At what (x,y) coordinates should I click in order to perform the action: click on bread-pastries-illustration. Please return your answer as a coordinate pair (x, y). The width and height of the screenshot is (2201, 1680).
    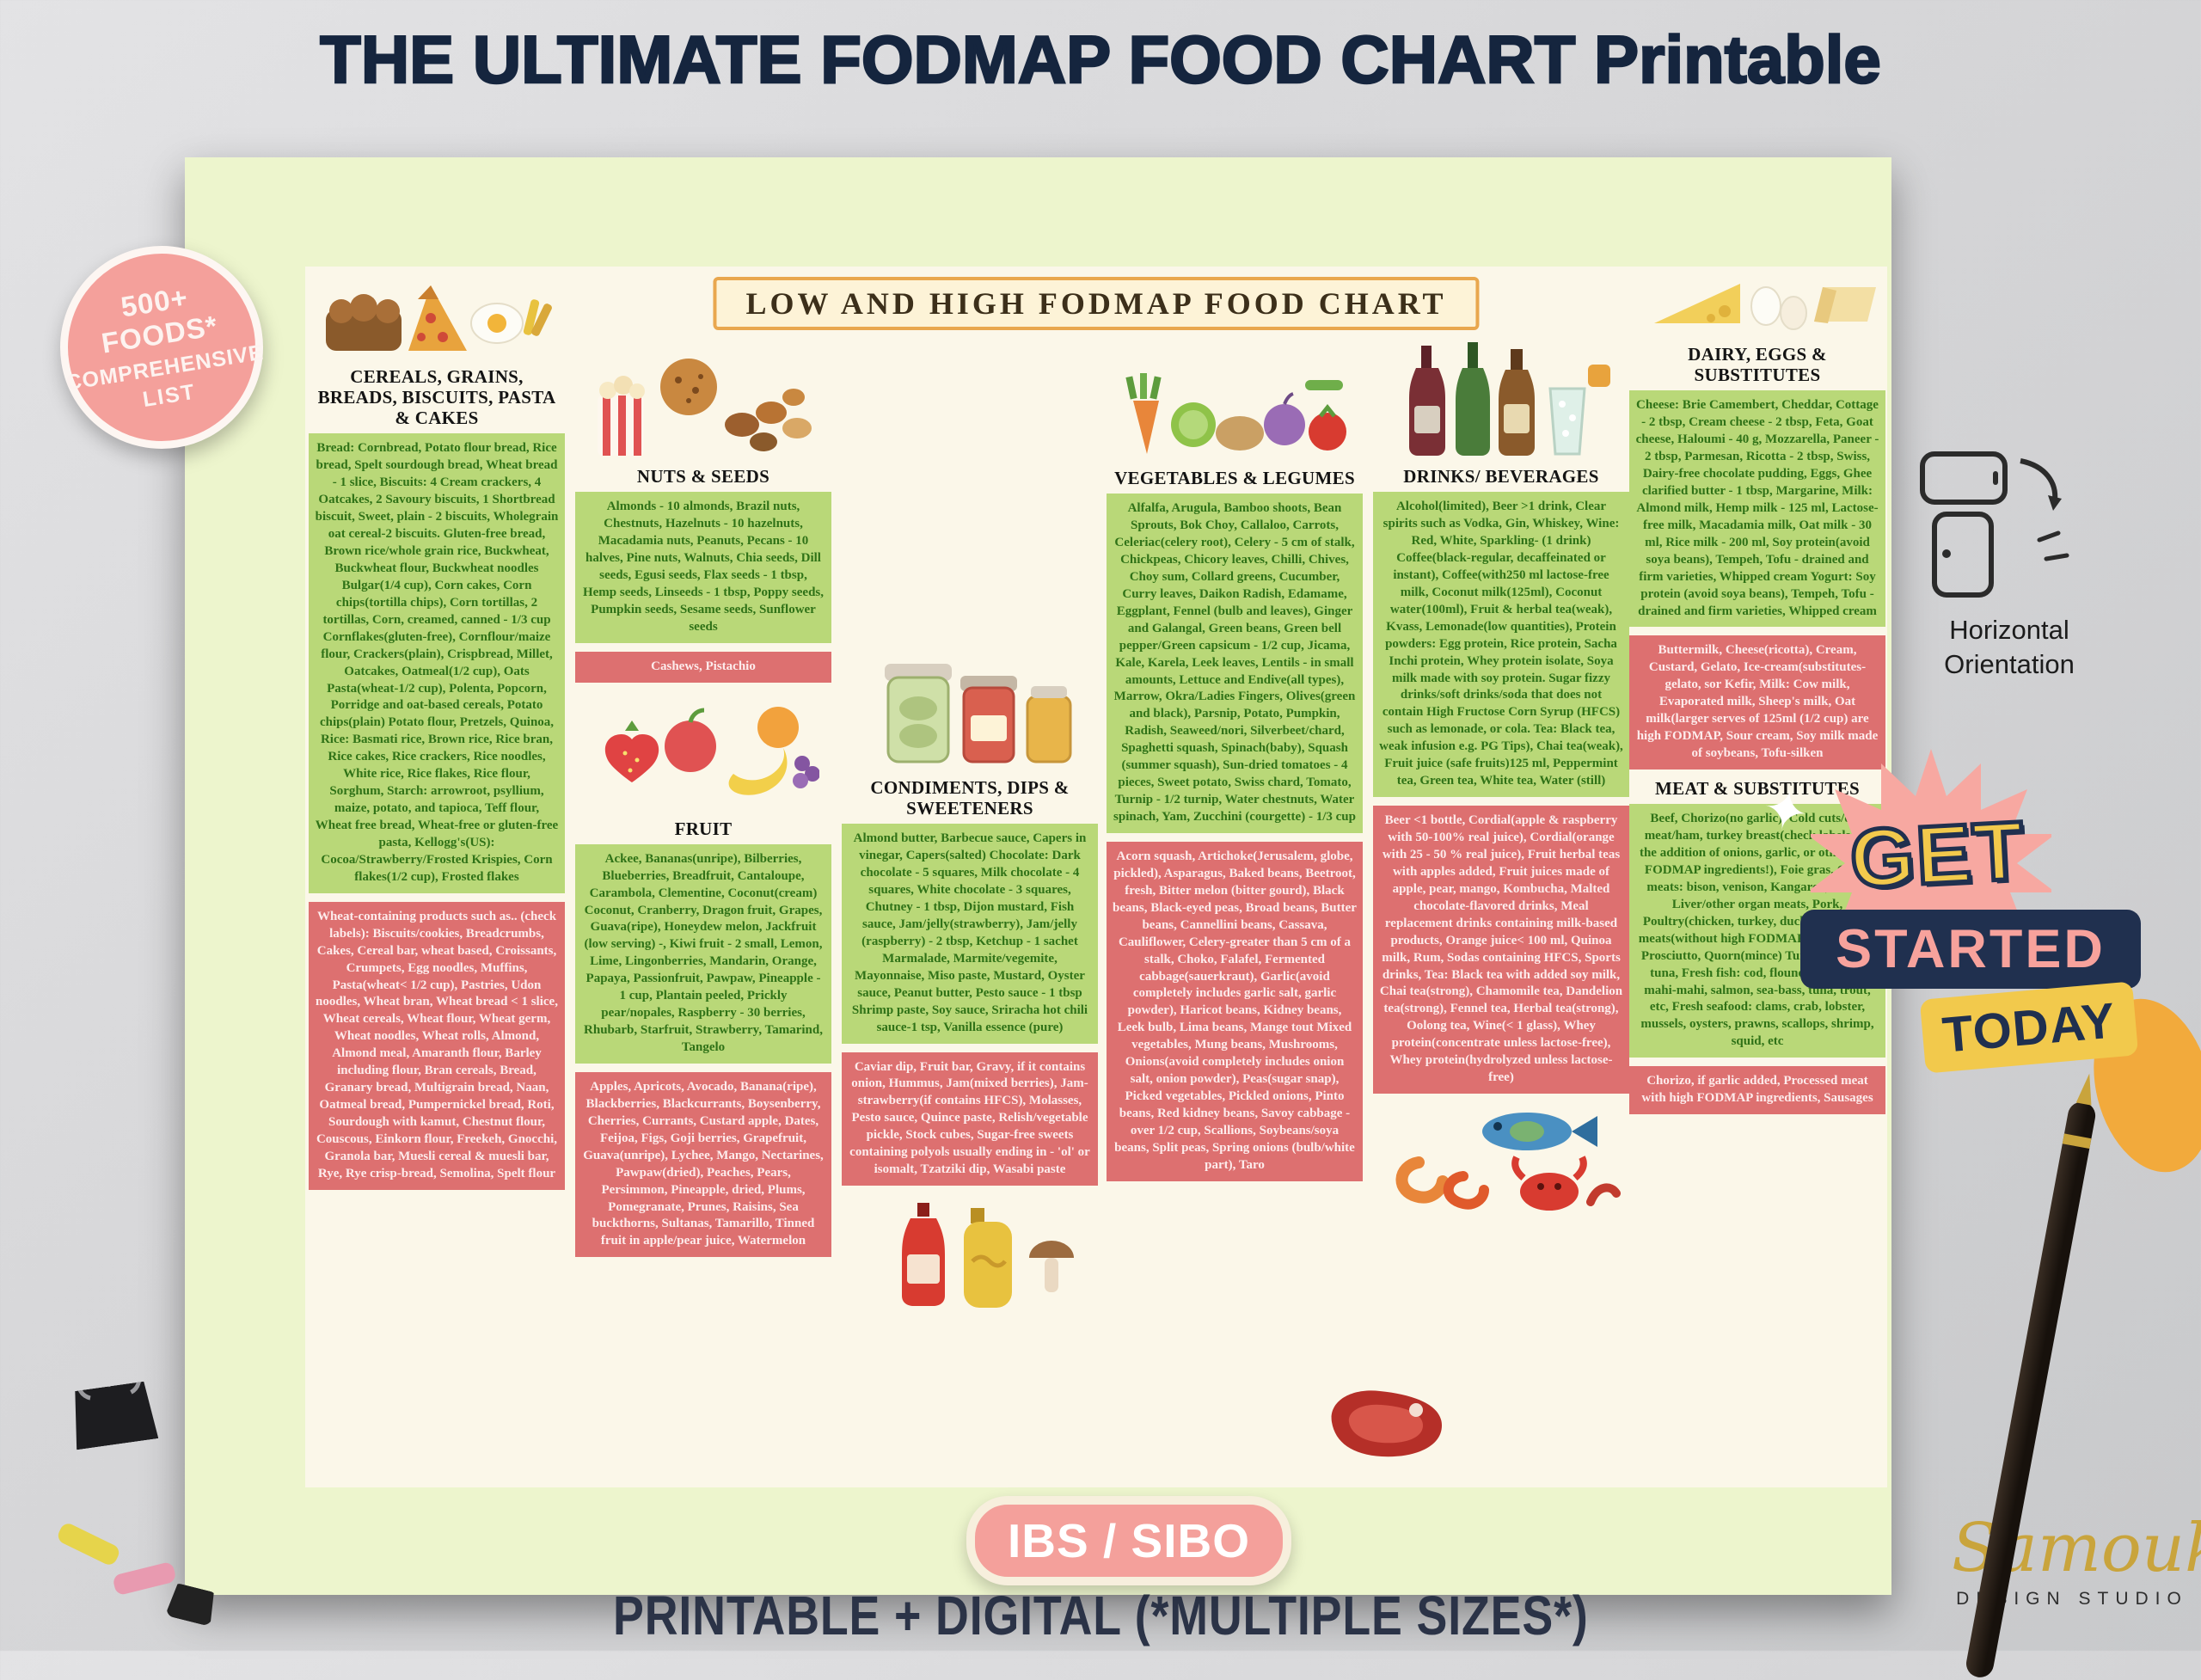
    Looking at the image, I should click on (439, 318).